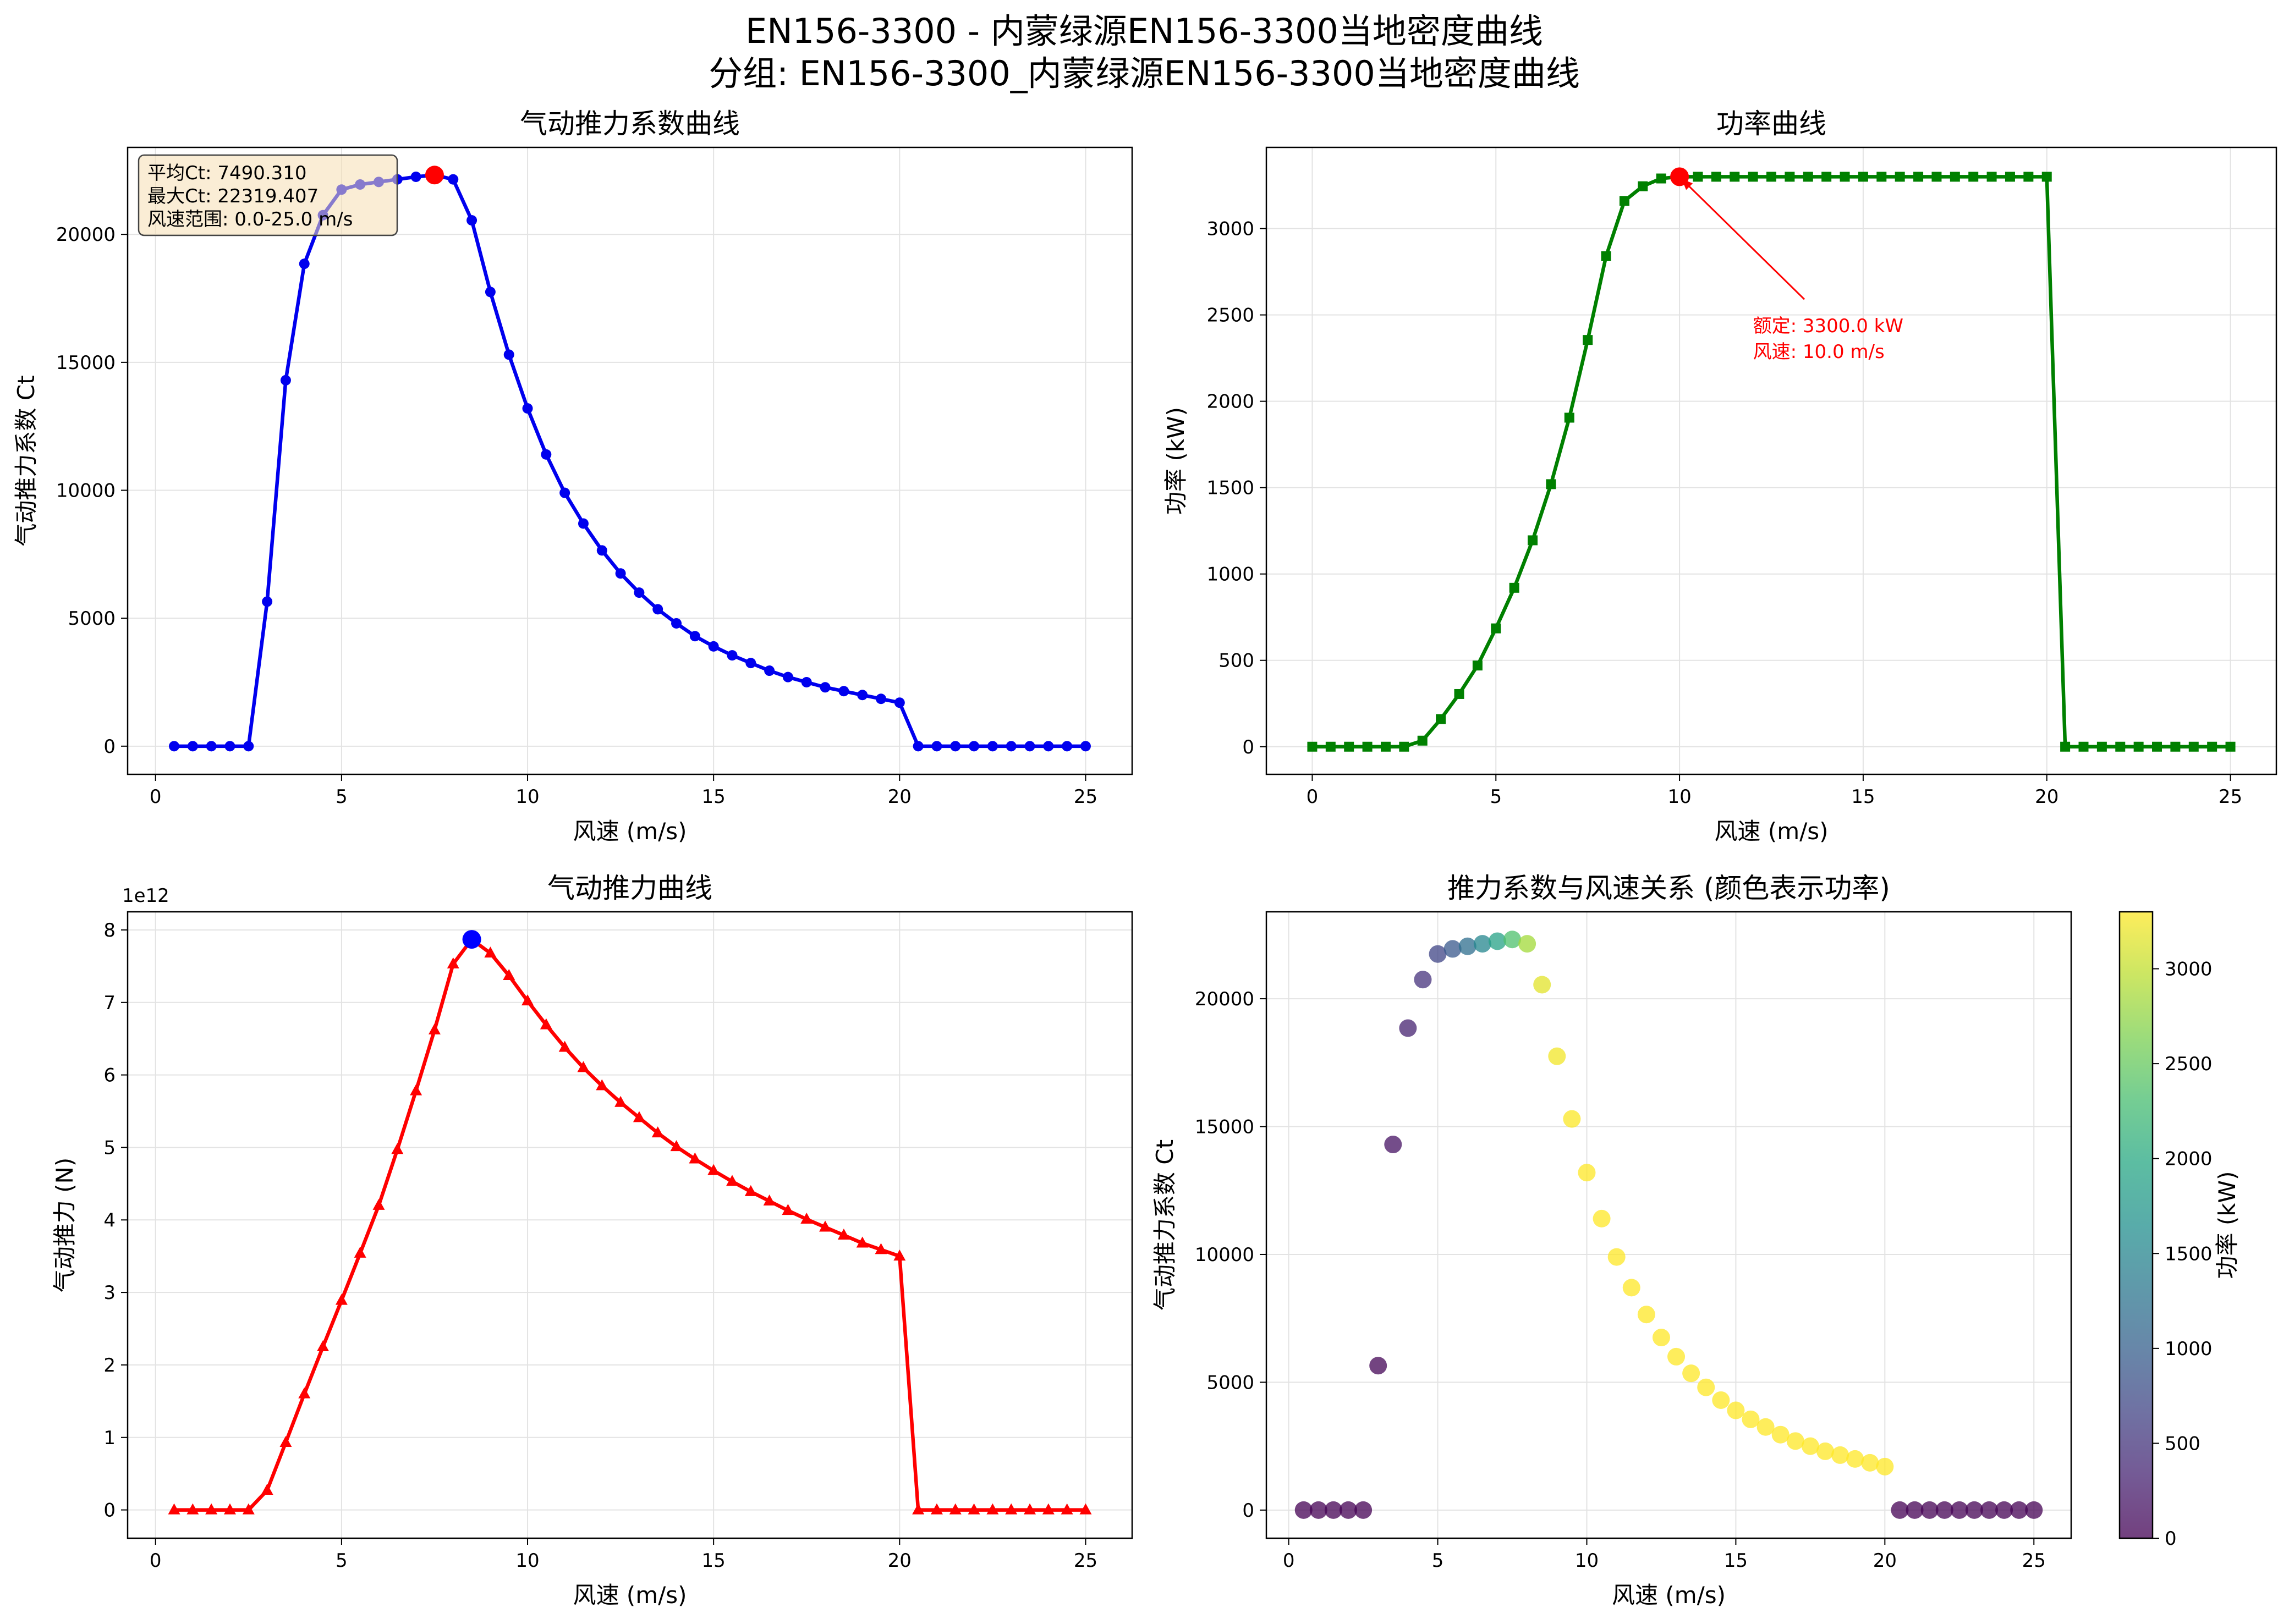  Describe the element at coordinates (434, 175) in the screenshot. I see `highlight-point` at that location.